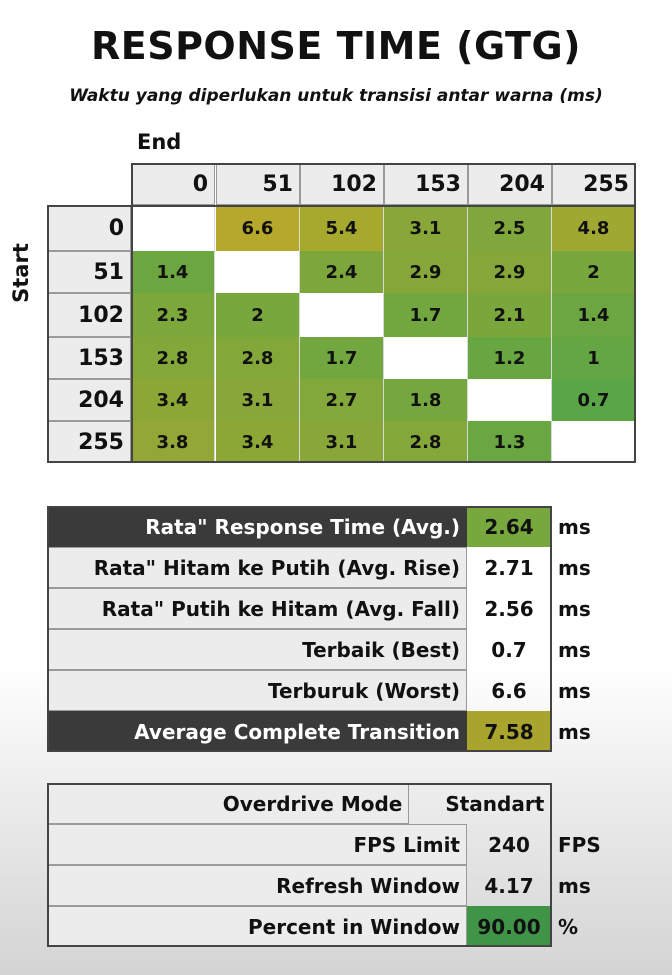  Describe the element at coordinates (258, 228) in the screenshot. I see `heatmap-cell: 6.6` at that location.